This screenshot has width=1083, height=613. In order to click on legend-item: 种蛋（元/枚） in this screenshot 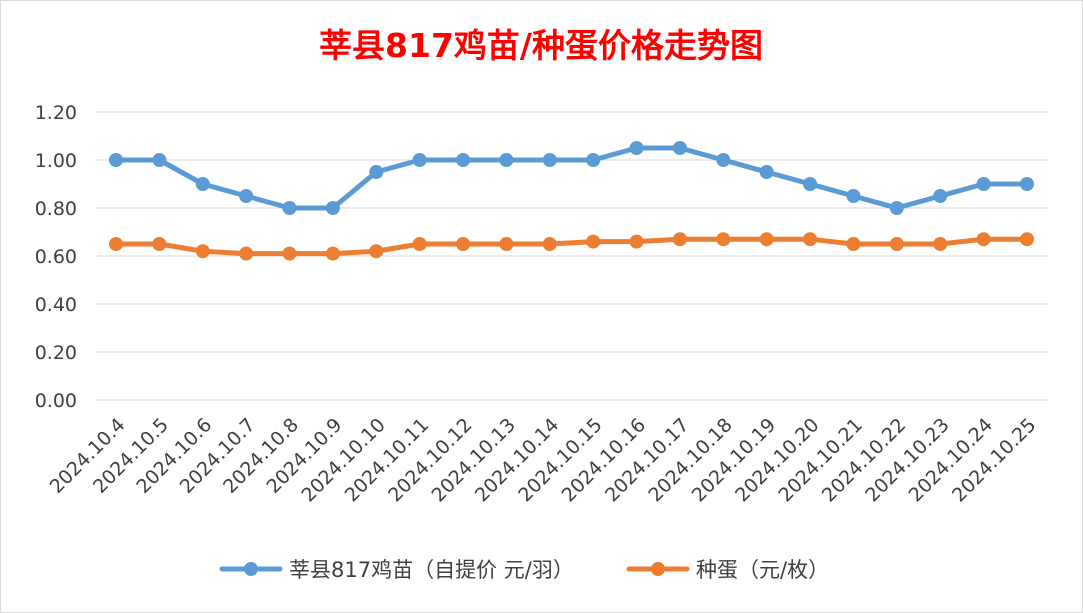, I will do `click(727, 570)`.